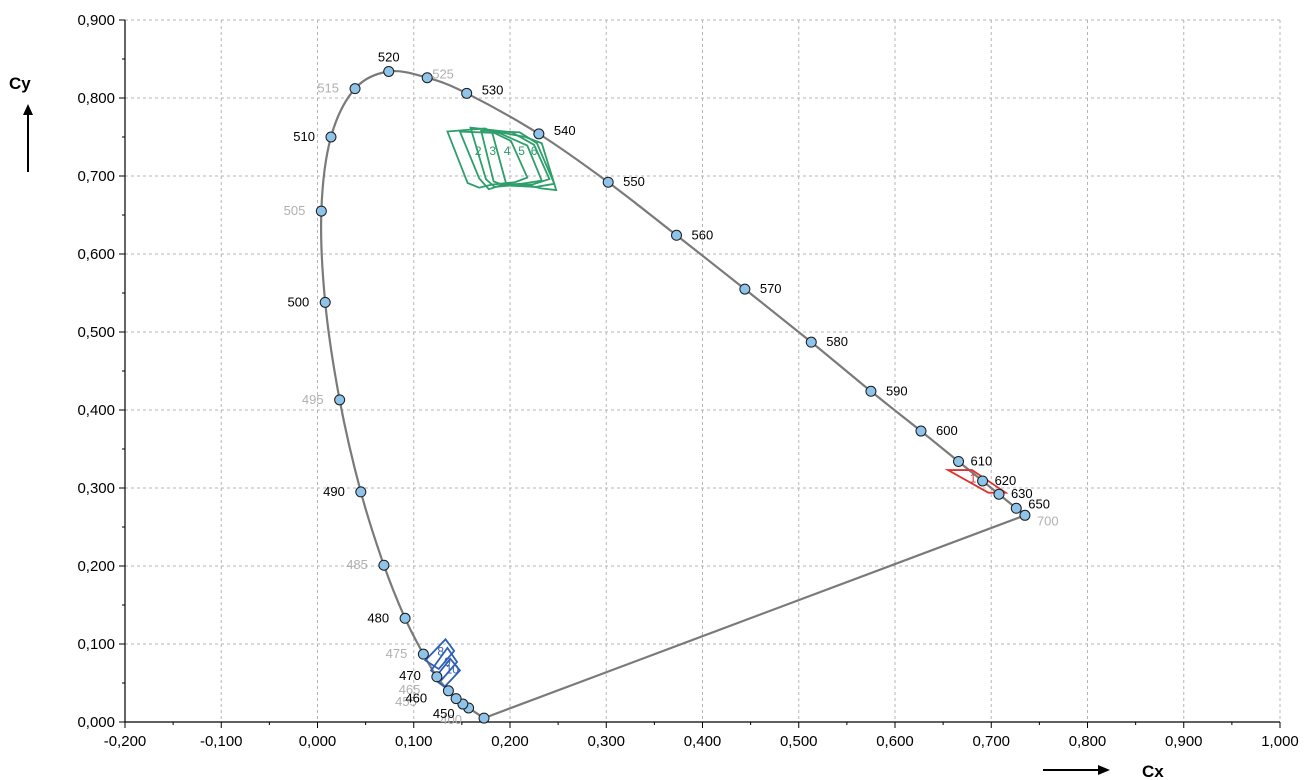  Describe the element at coordinates (444, 713) in the screenshot. I see `locus-point-label: 450` at that location.